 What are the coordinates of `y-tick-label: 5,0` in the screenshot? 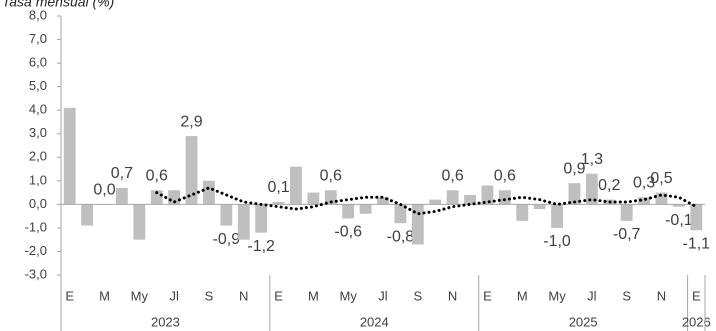 It's located at (38, 85).